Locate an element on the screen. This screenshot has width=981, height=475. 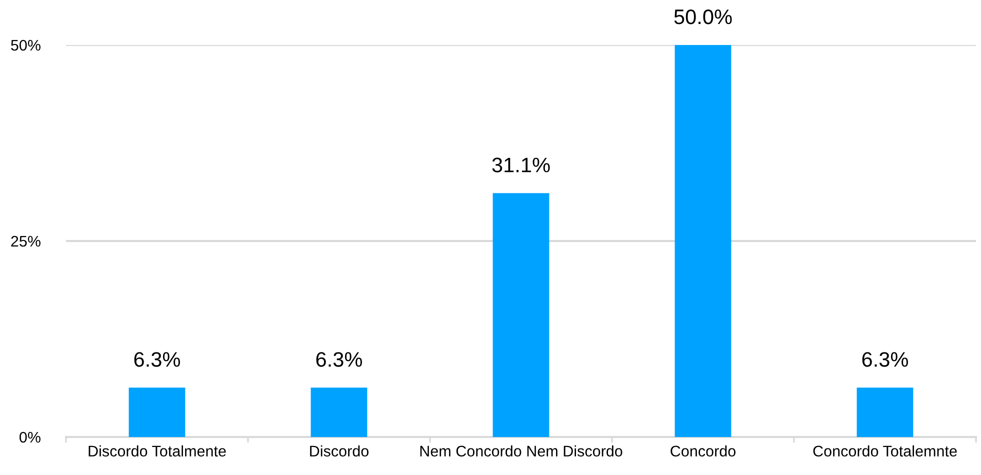
data-label: 31.1% is located at coordinates (521, 165).